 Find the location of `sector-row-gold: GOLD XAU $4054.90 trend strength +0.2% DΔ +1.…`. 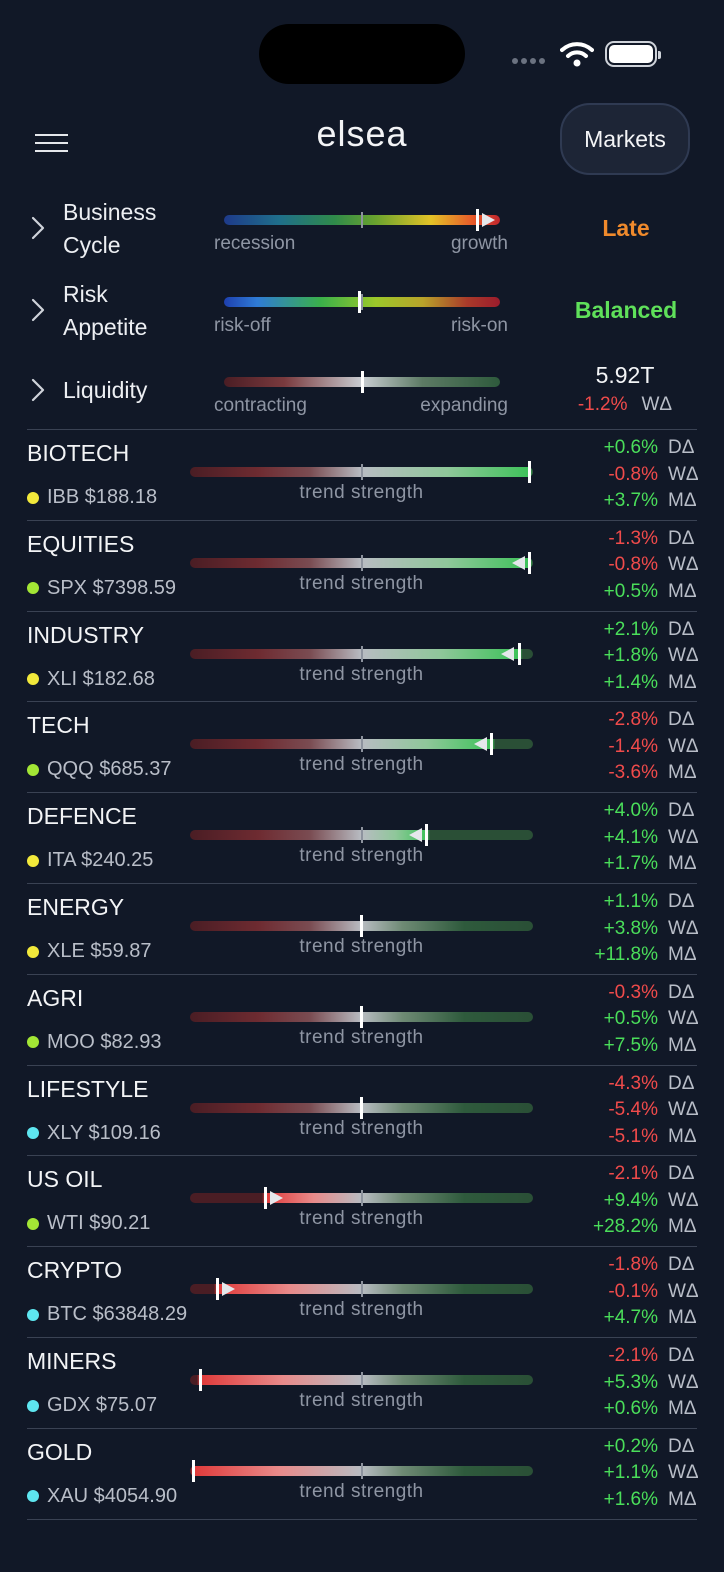

sector-row-gold: GOLD XAU $4054.90 trend strength +0.2% DΔ +1.… is located at coordinates (362, 1474).